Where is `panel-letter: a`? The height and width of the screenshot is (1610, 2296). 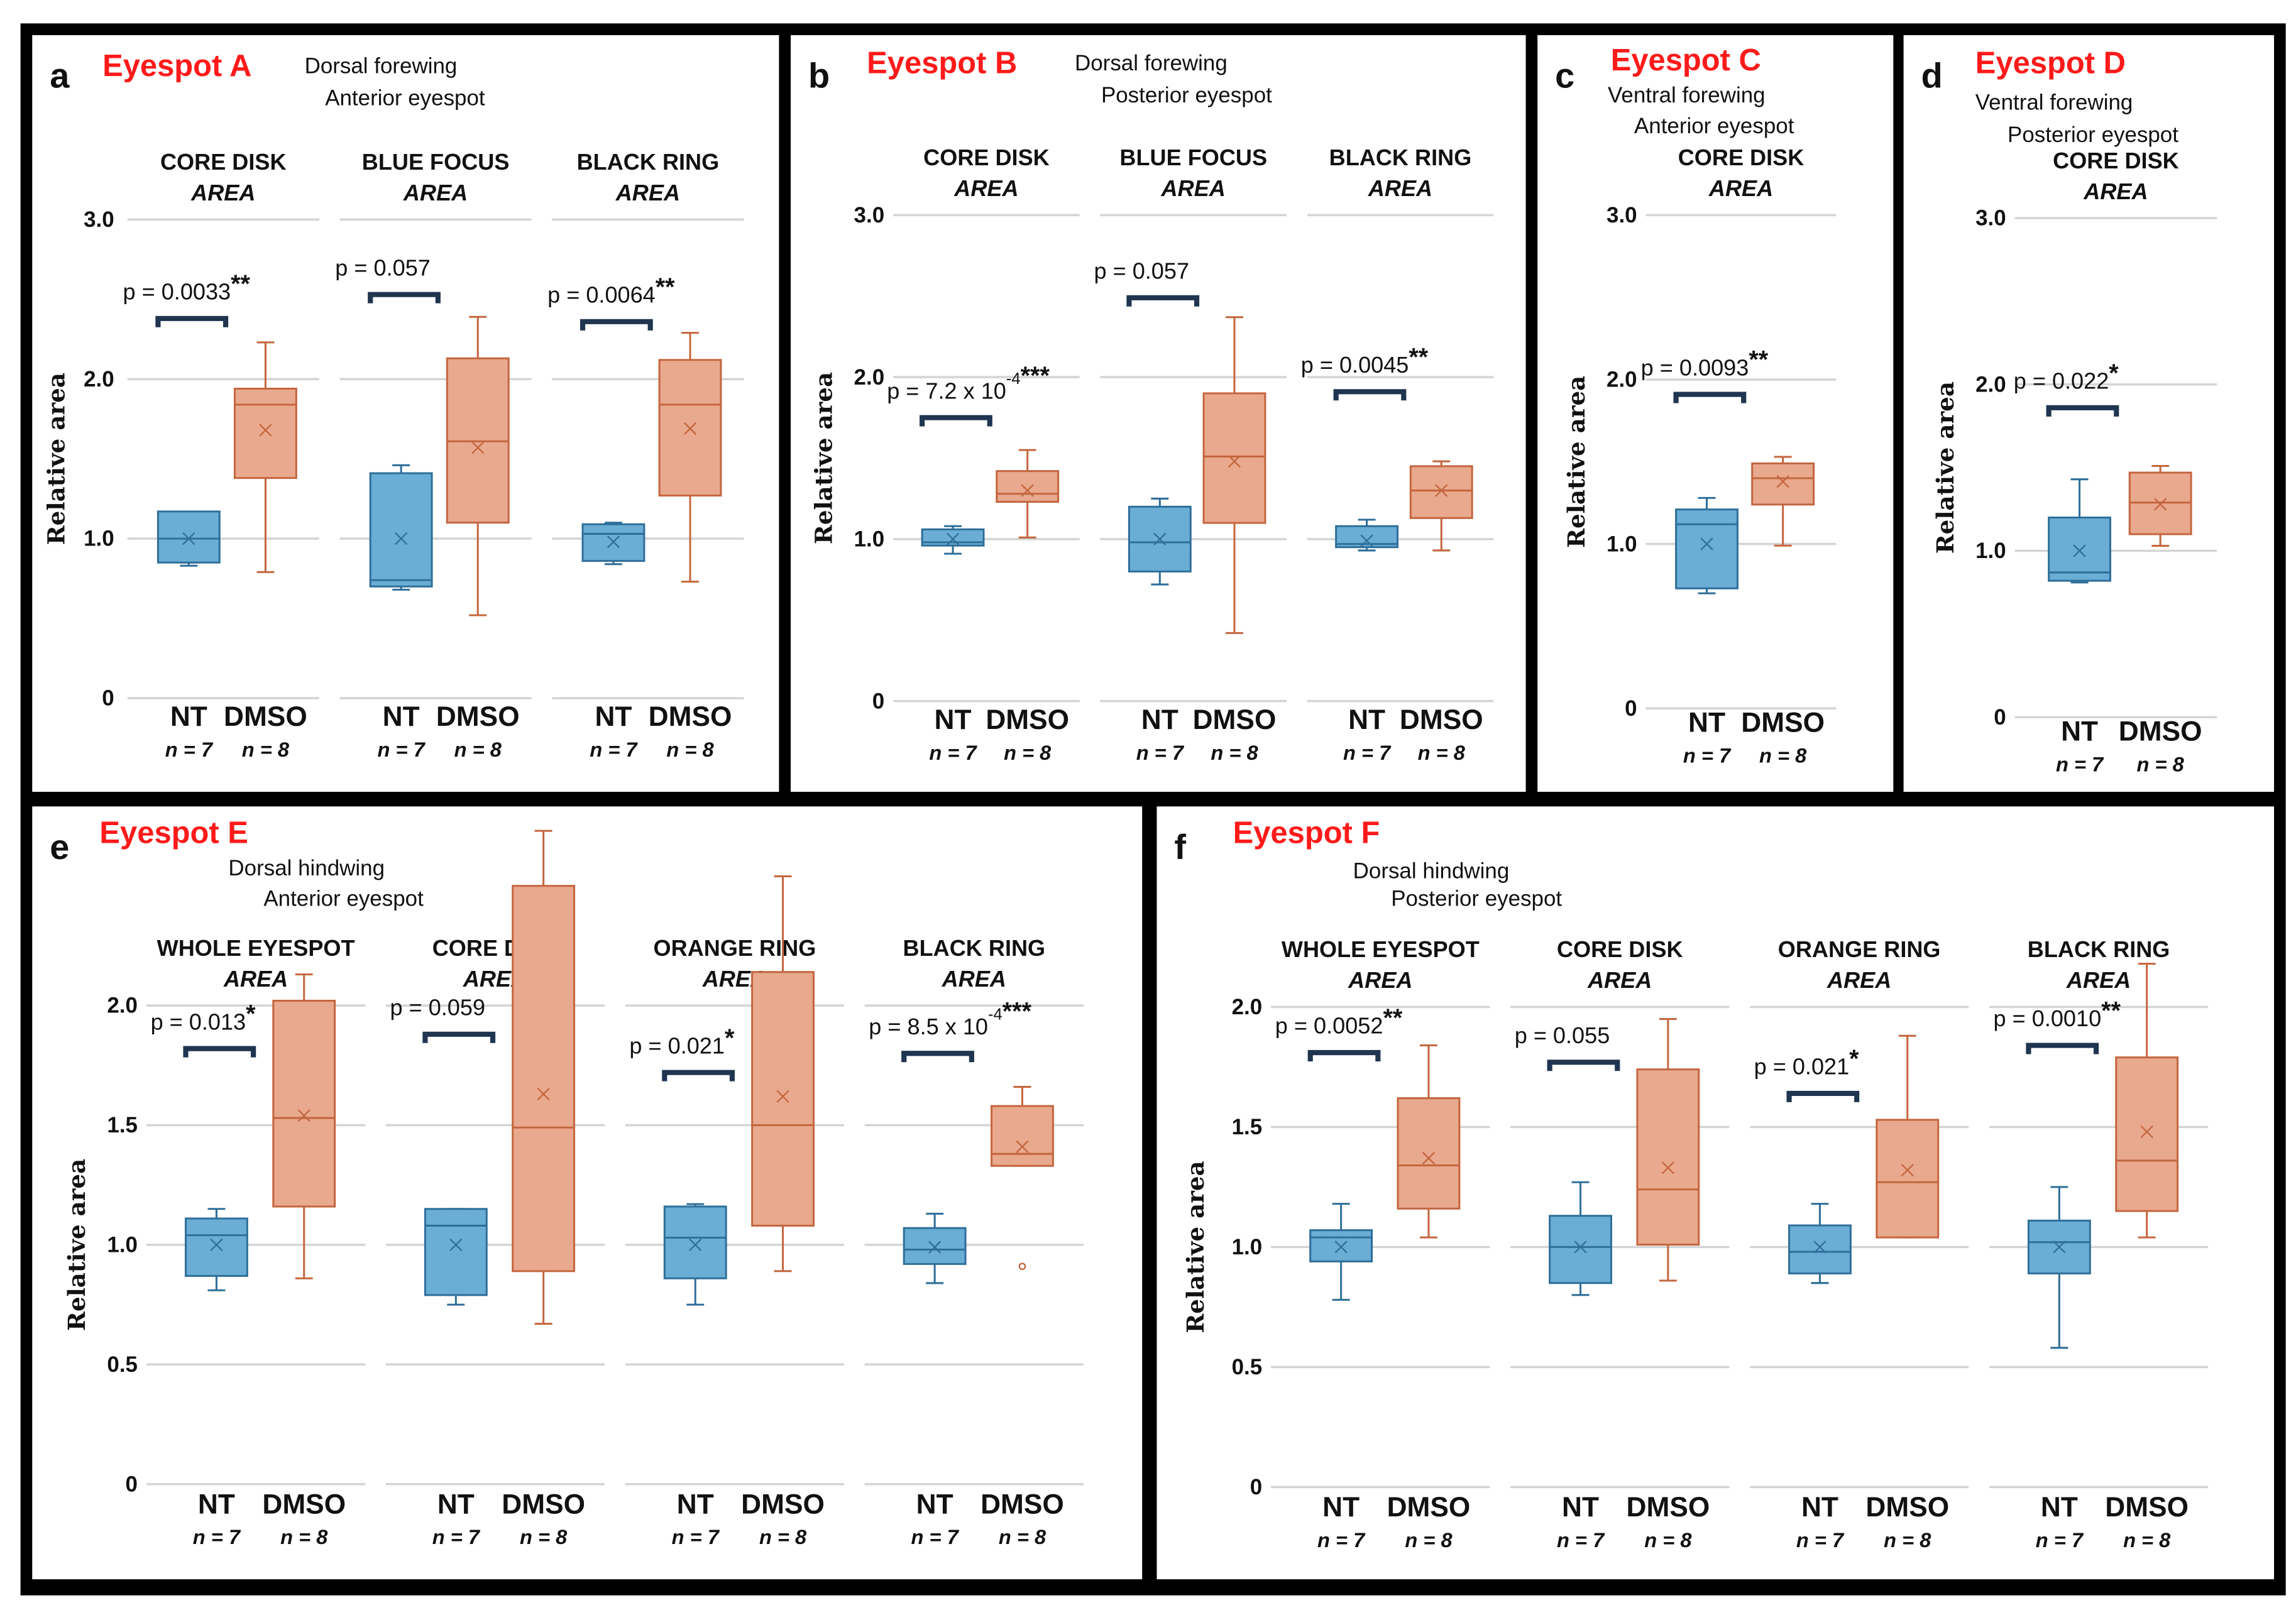 panel-letter: a is located at coordinates (60, 76).